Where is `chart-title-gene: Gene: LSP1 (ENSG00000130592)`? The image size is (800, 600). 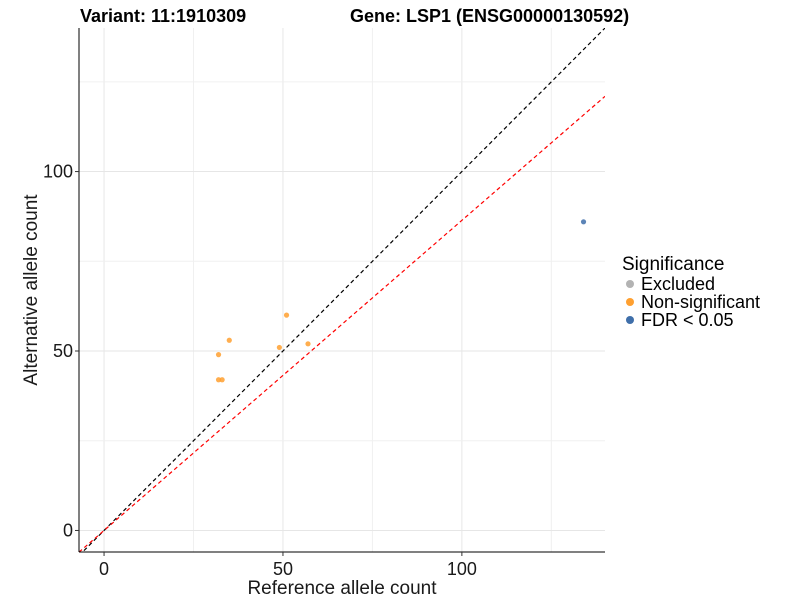 chart-title-gene: Gene: LSP1 (ENSG00000130592) is located at coordinates (489, 16).